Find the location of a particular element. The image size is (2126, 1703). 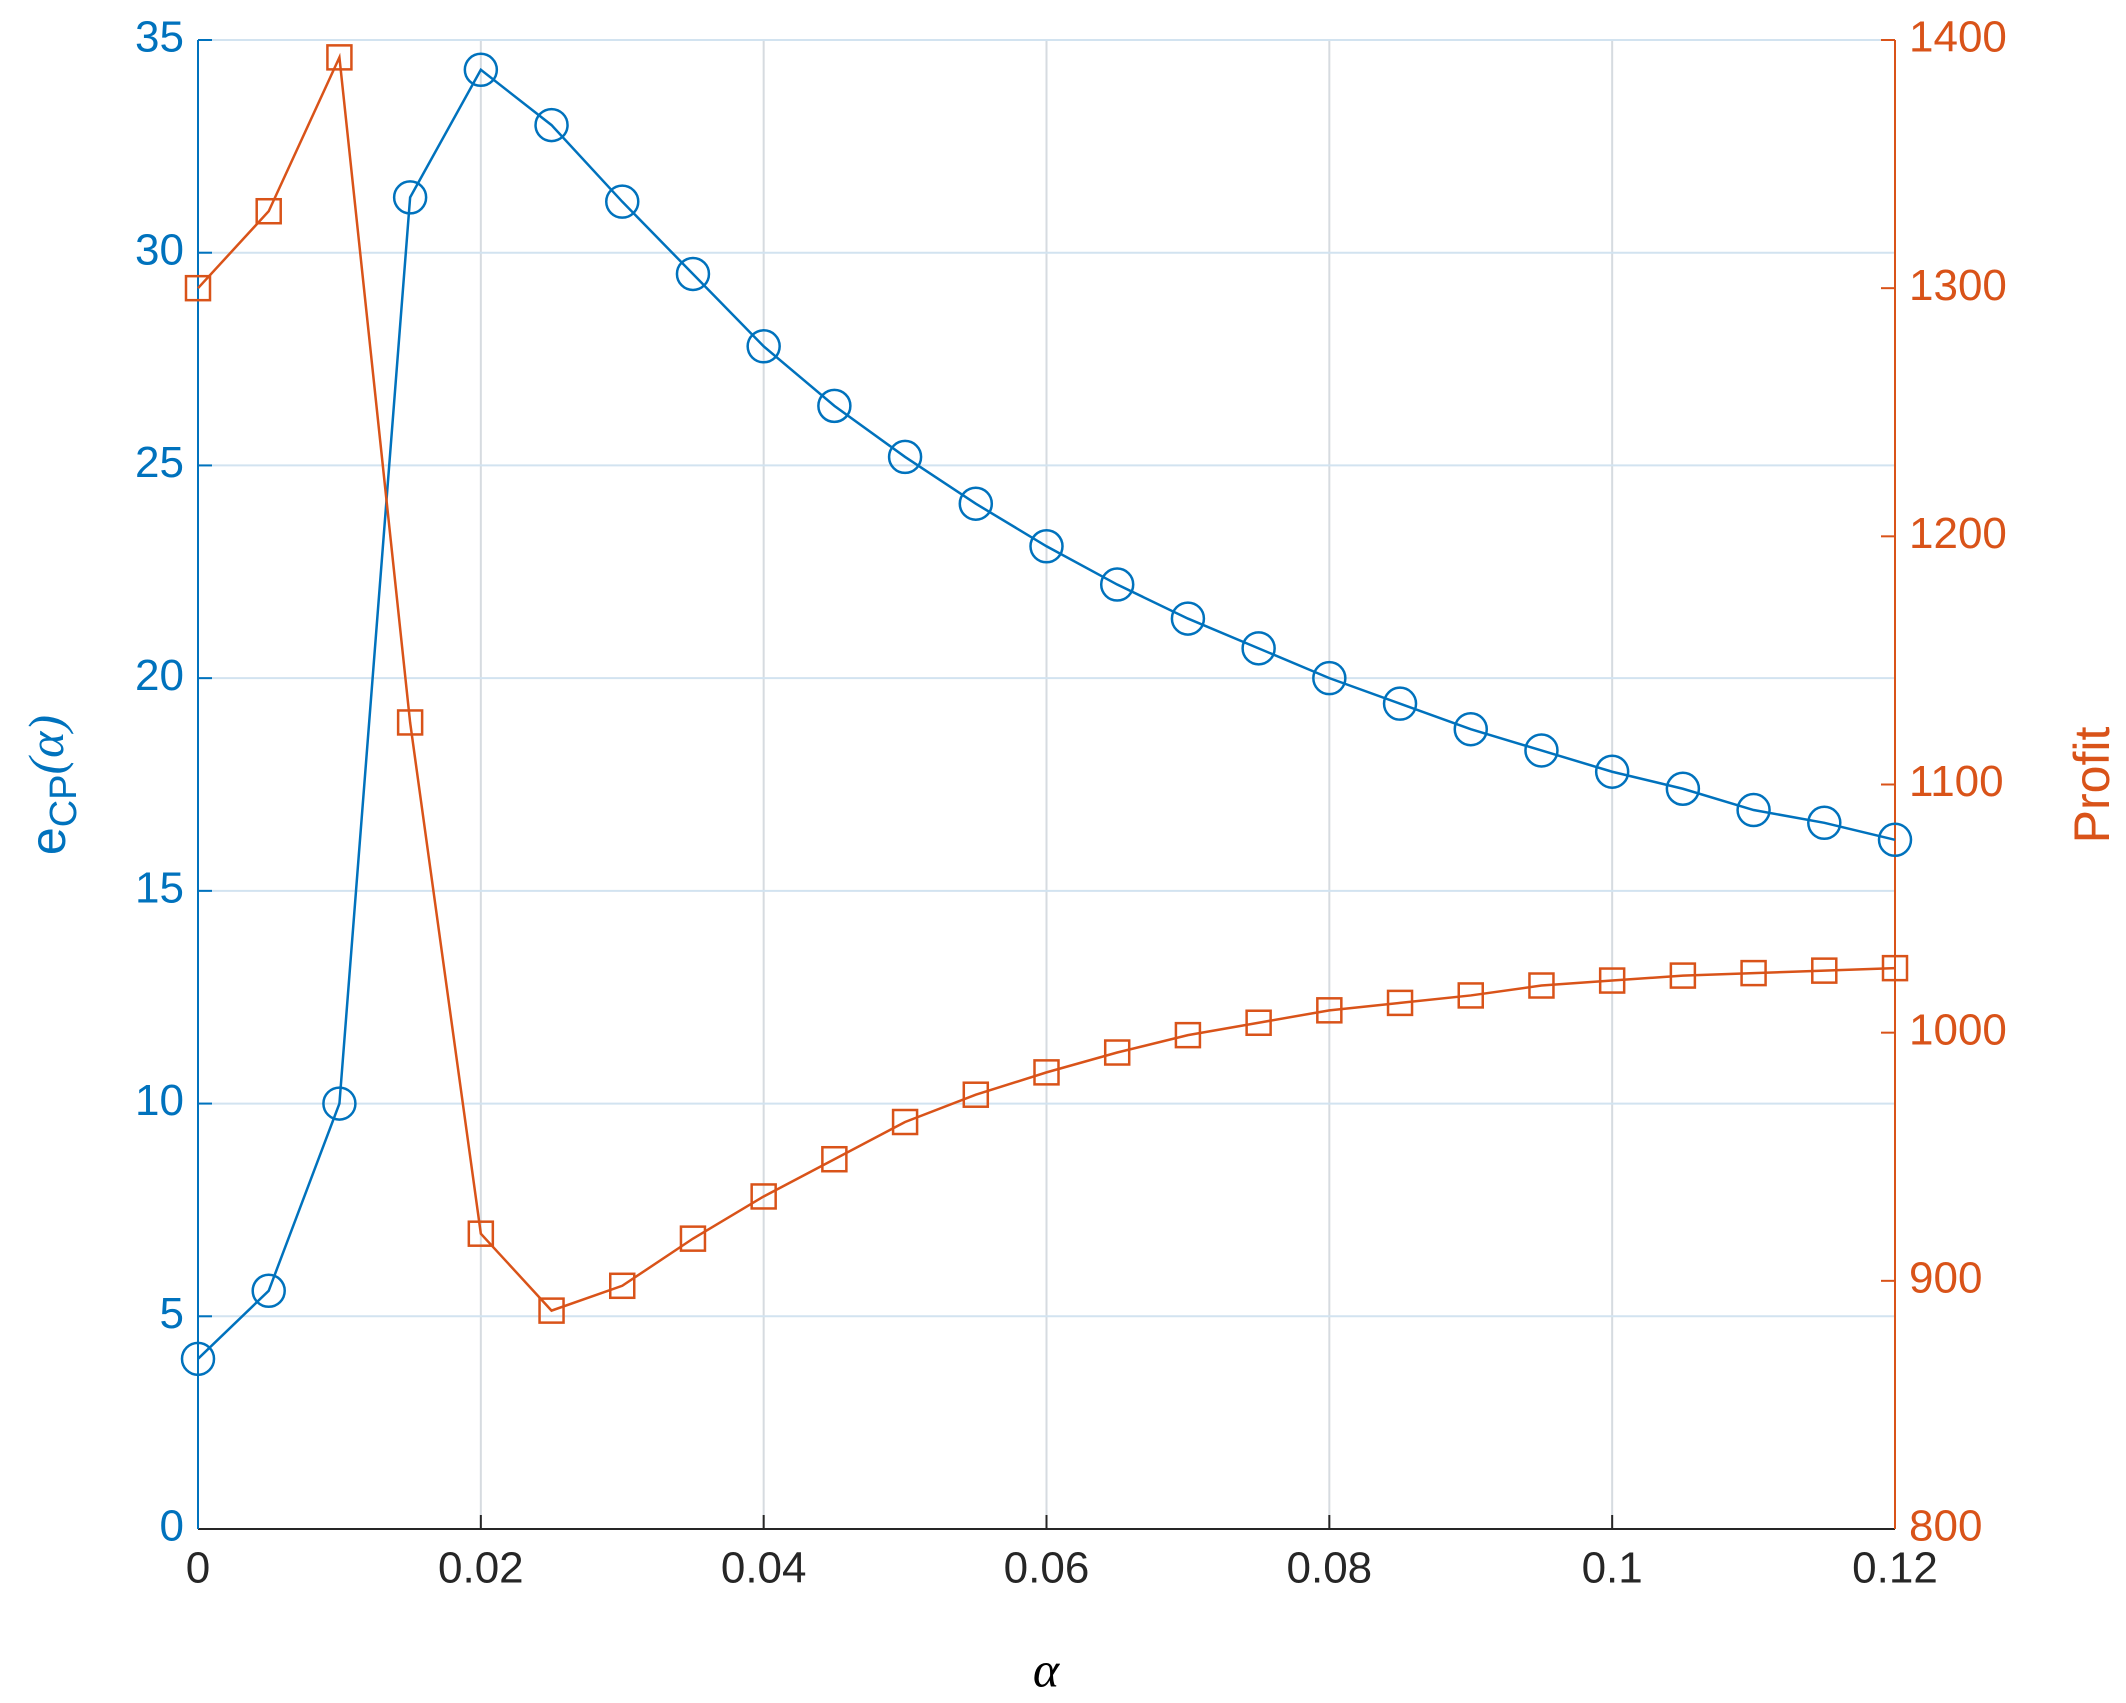

y2-tick-label: 1400 is located at coordinates (1958, 37).